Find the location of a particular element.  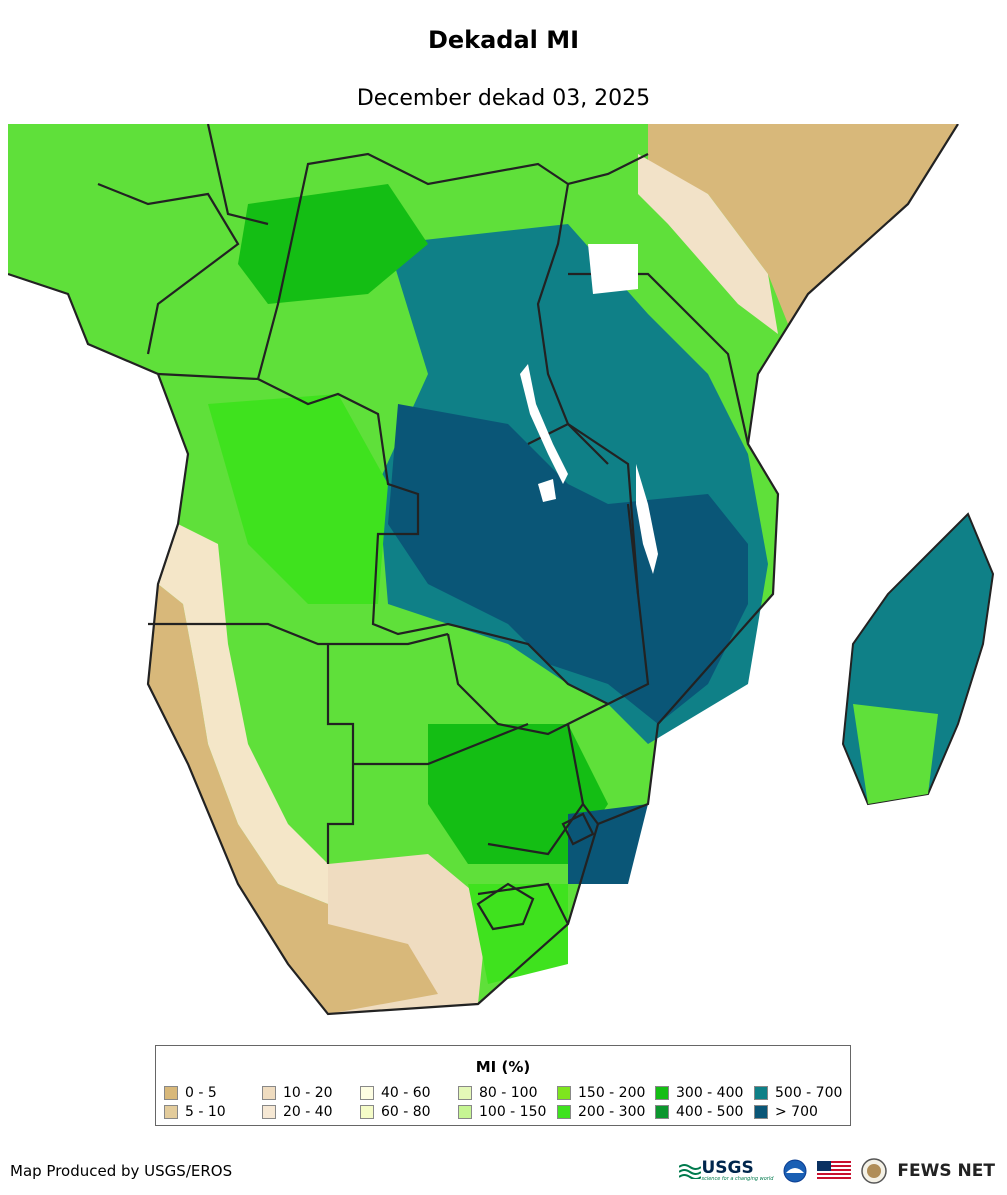

eswatini-border is located at coordinates (578, 829).